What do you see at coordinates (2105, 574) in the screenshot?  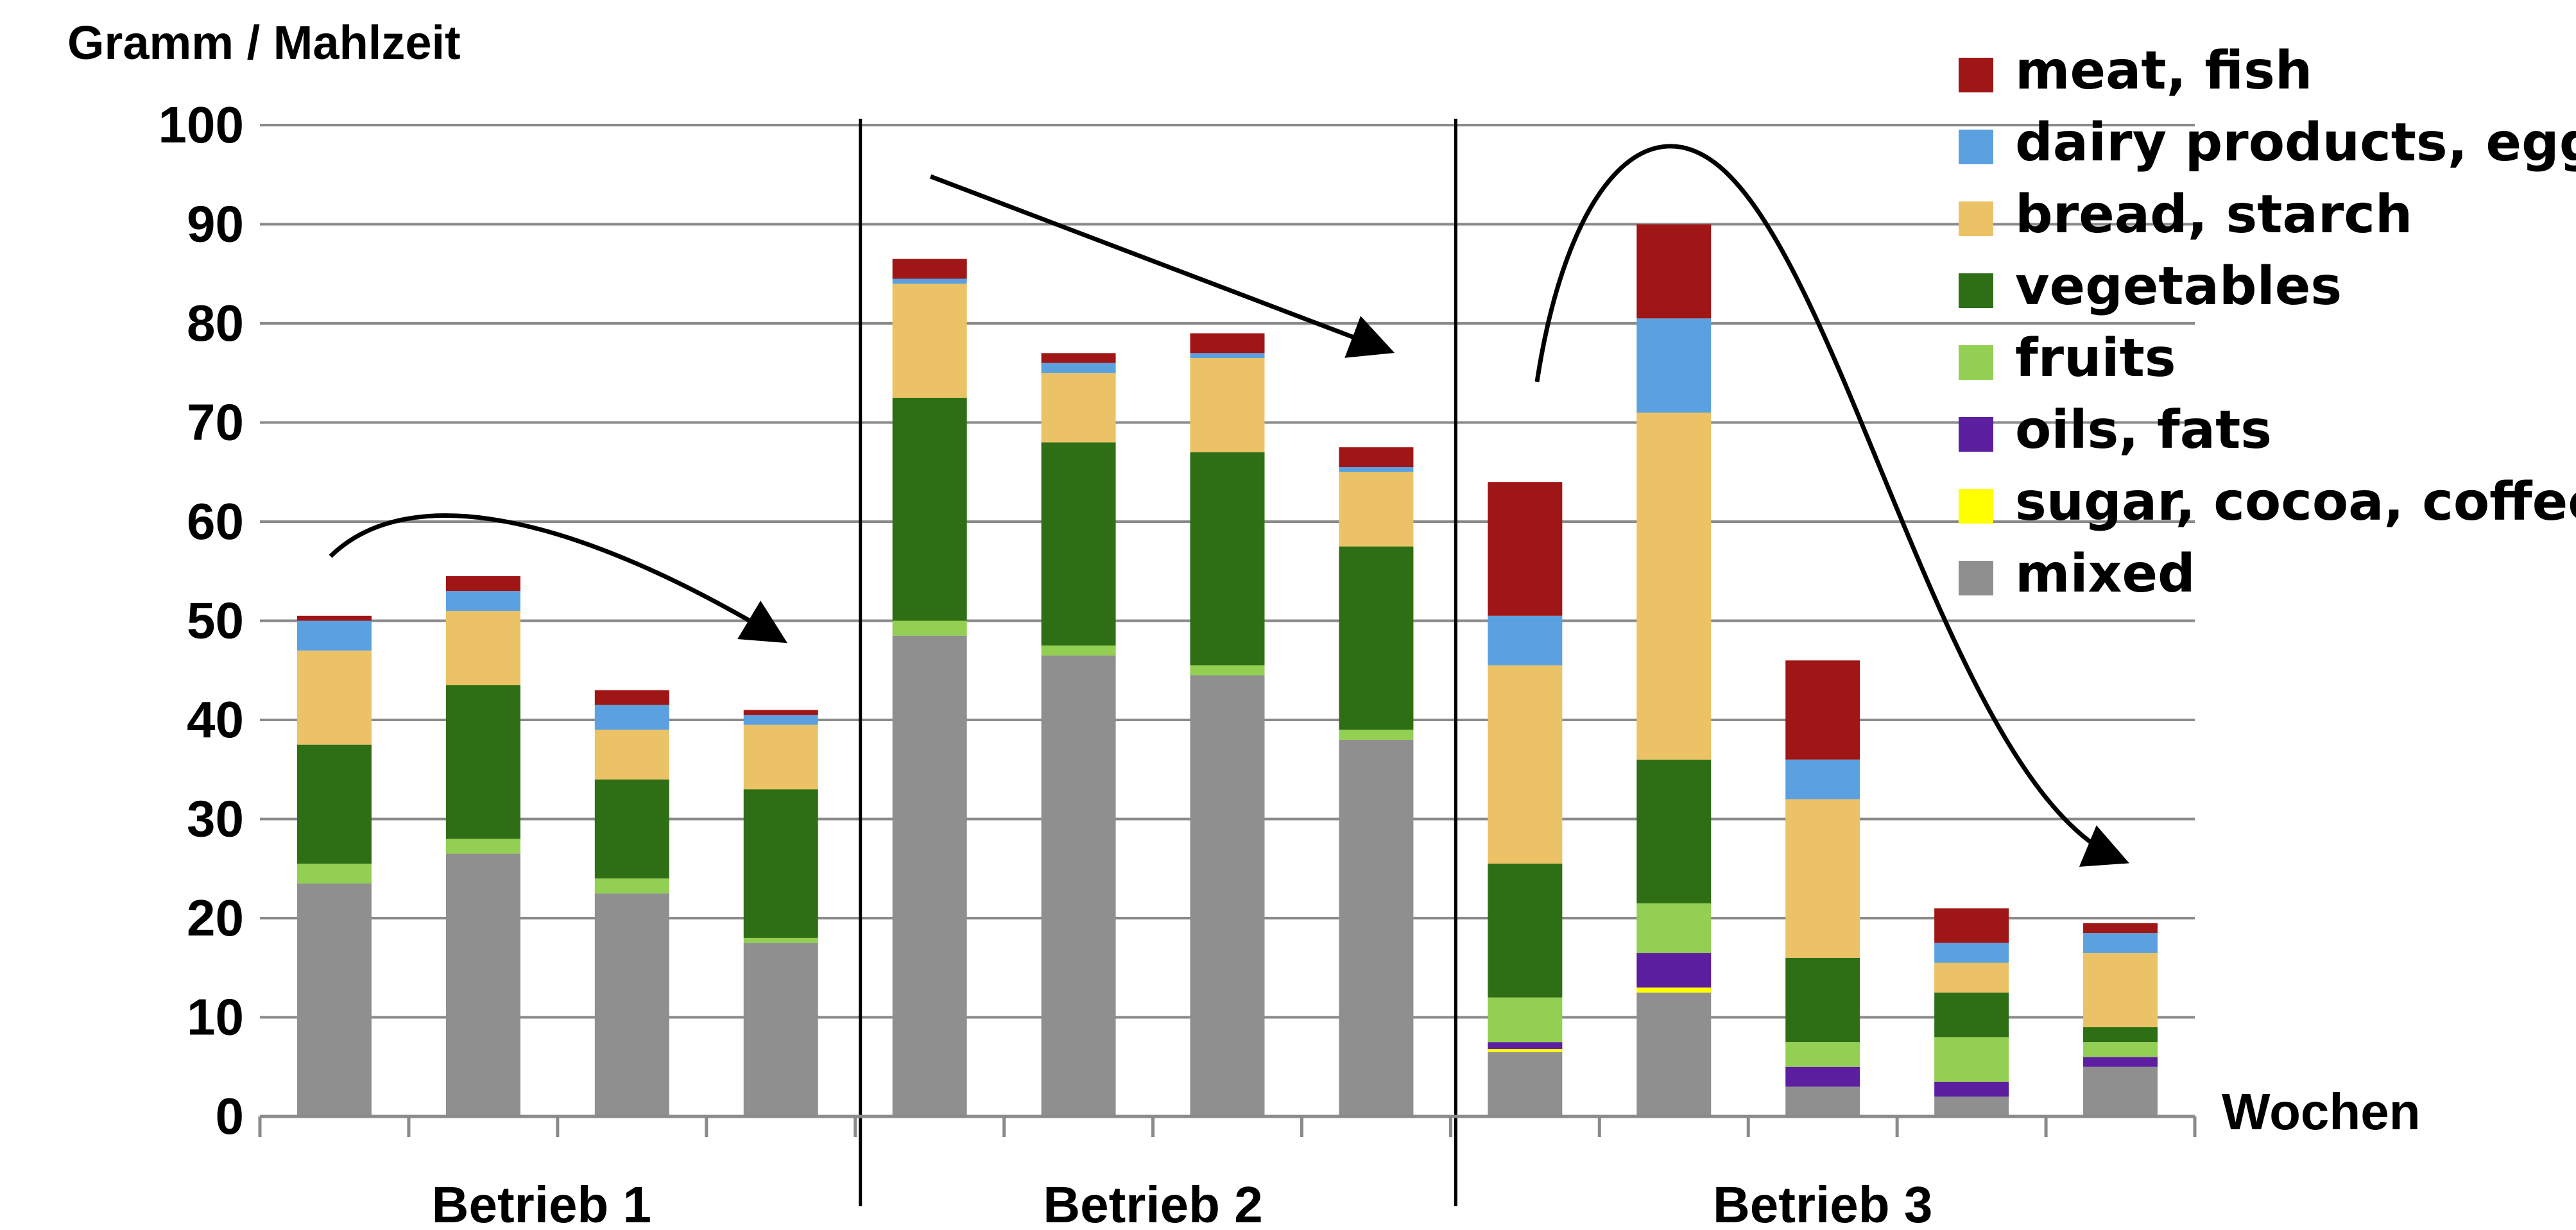 I see `legend-label: mixed` at bounding box center [2105, 574].